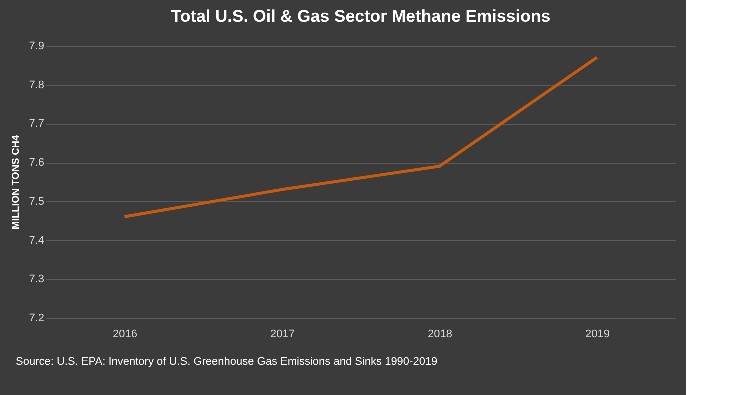 This screenshot has width=730, height=395. Describe the element at coordinates (36, 163) in the screenshot. I see `y-tick-label: 7.6` at that location.